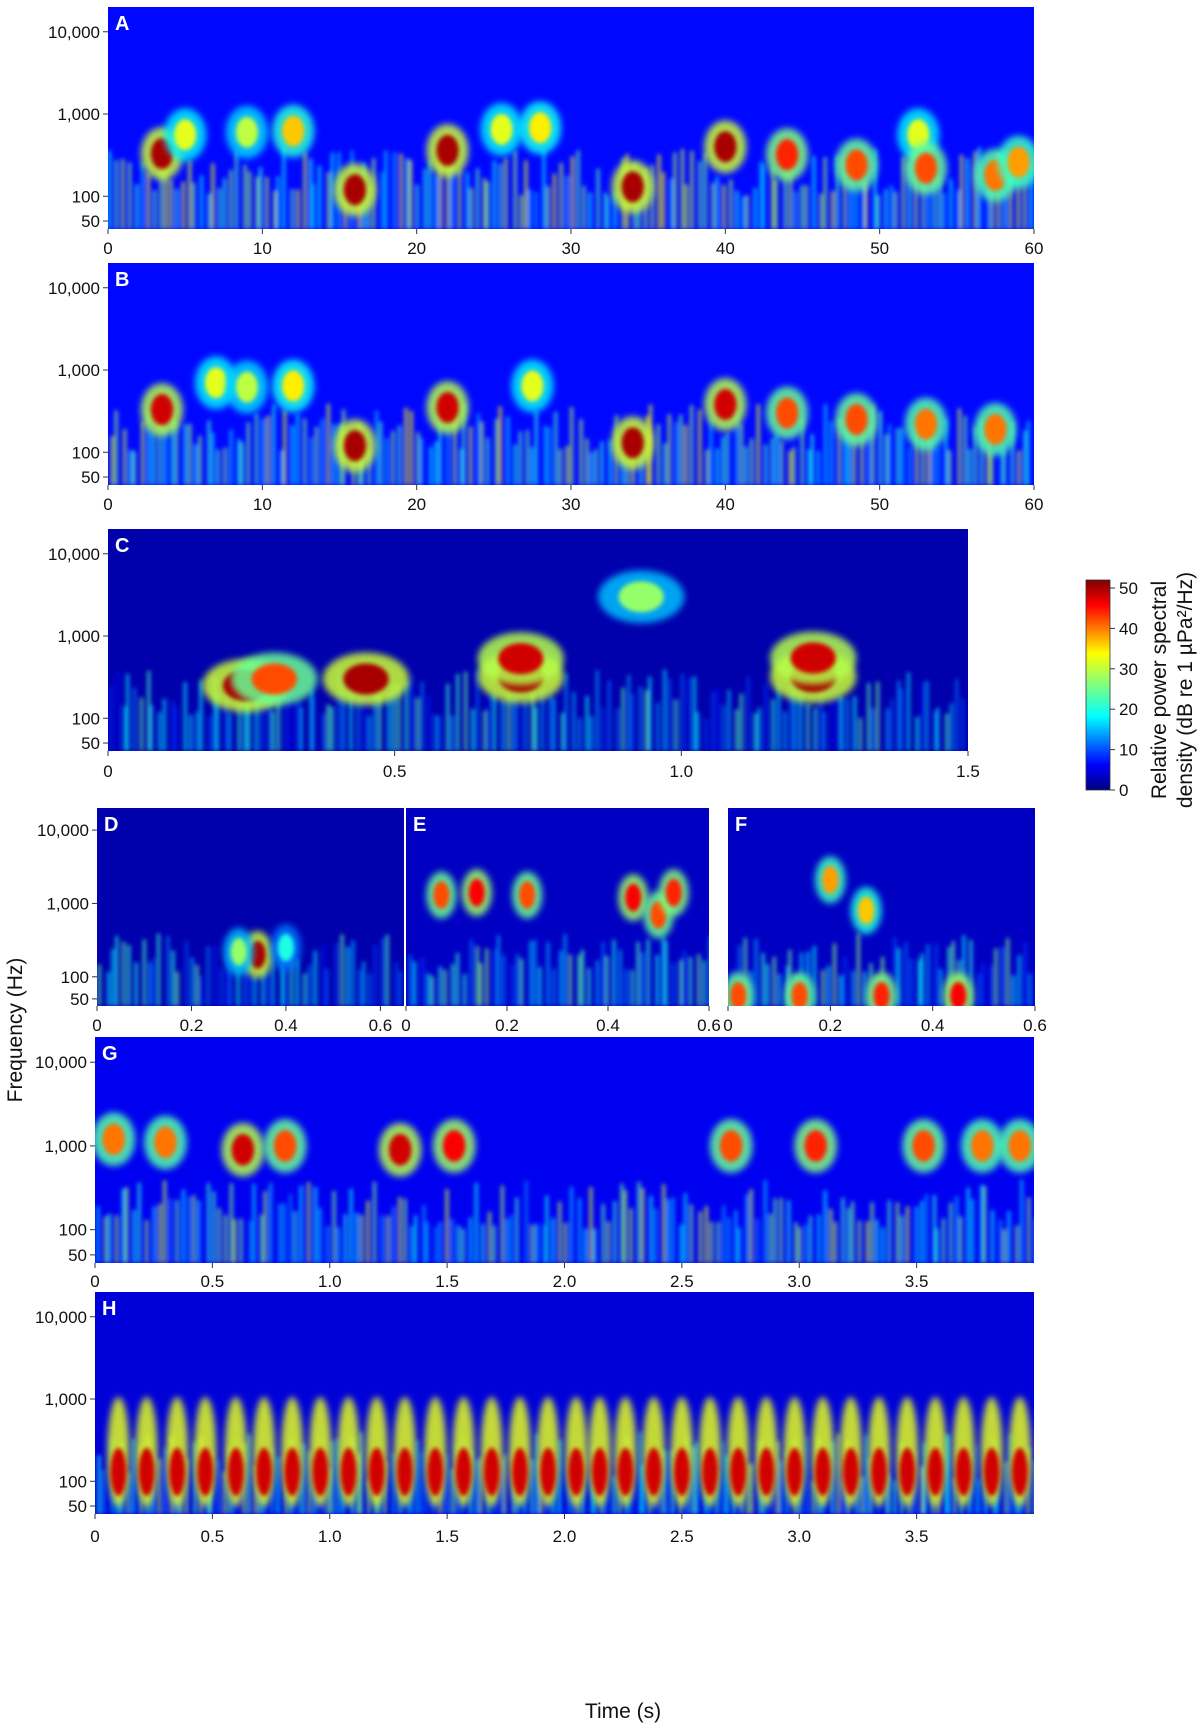 The image size is (1200, 1724). What do you see at coordinates (1124, 689) in the screenshot?
I see `colorbar-ticks: 0 10 20 30 40 50` at bounding box center [1124, 689].